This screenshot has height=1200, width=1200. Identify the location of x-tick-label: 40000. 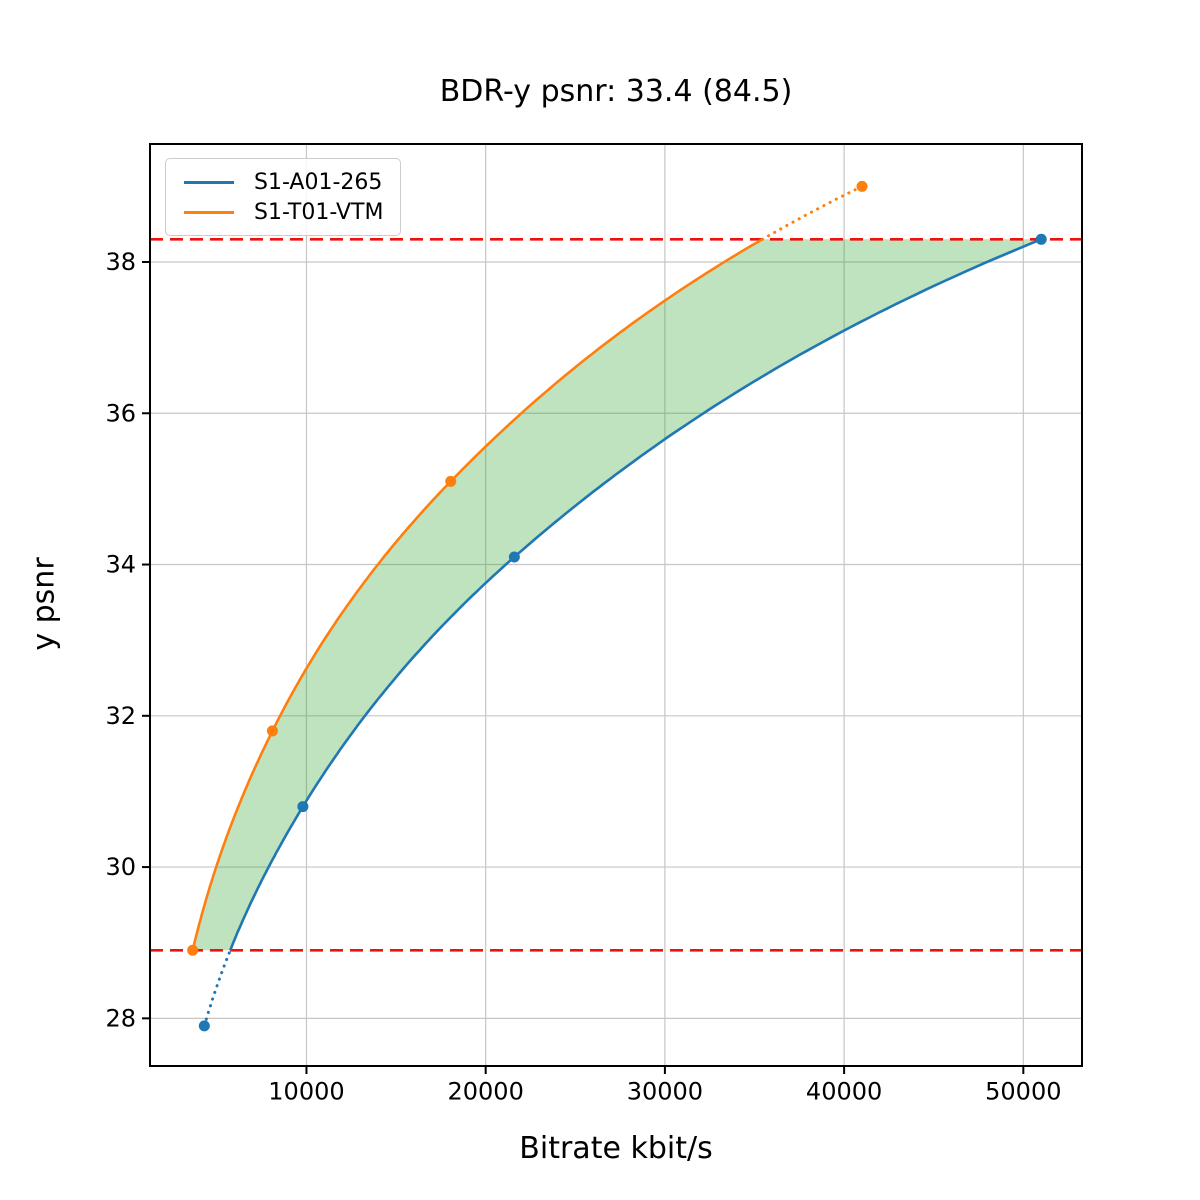
(844, 1092).